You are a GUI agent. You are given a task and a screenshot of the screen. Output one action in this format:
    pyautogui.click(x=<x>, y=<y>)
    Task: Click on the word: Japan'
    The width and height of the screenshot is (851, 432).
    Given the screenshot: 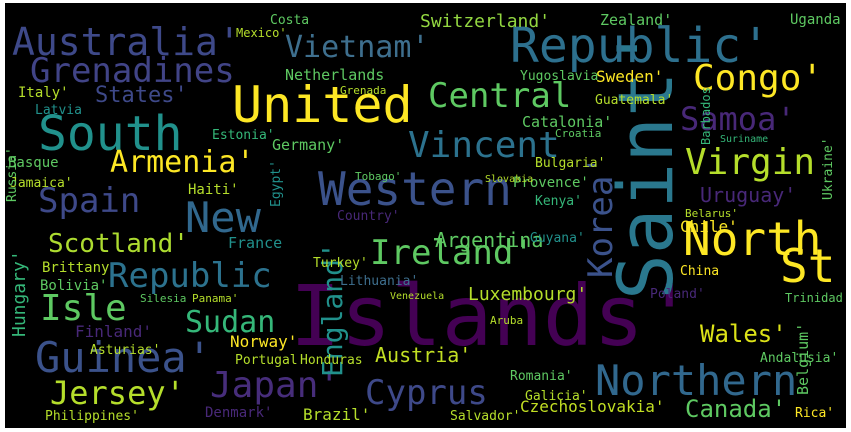 What is the action you would take?
    pyautogui.click(x=275, y=385)
    